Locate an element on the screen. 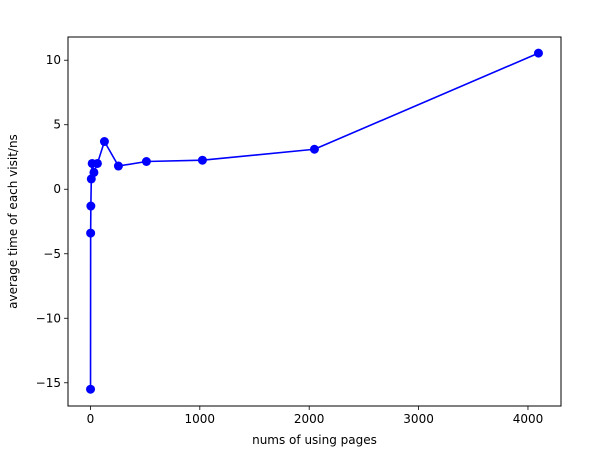  x-tick-label: 1000 is located at coordinates (200, 419).